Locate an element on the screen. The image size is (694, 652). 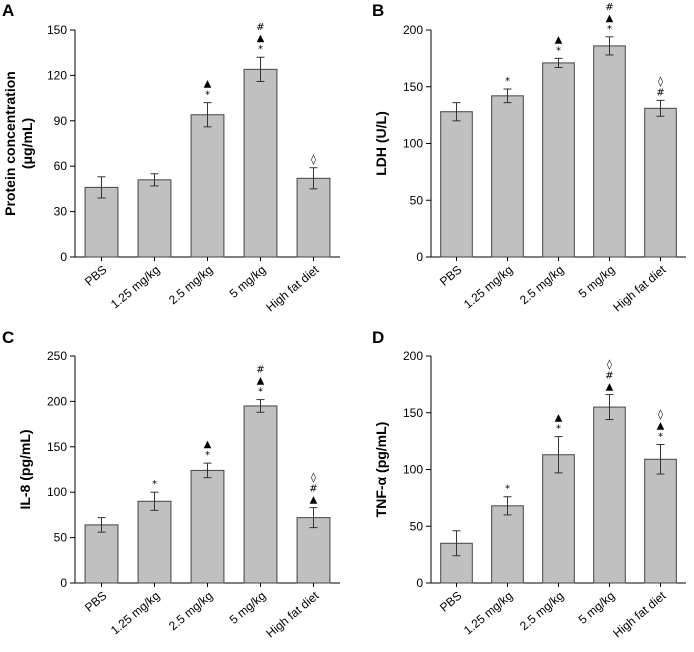
bar-d-5-mg-kg is located at coordinates (609, 495).